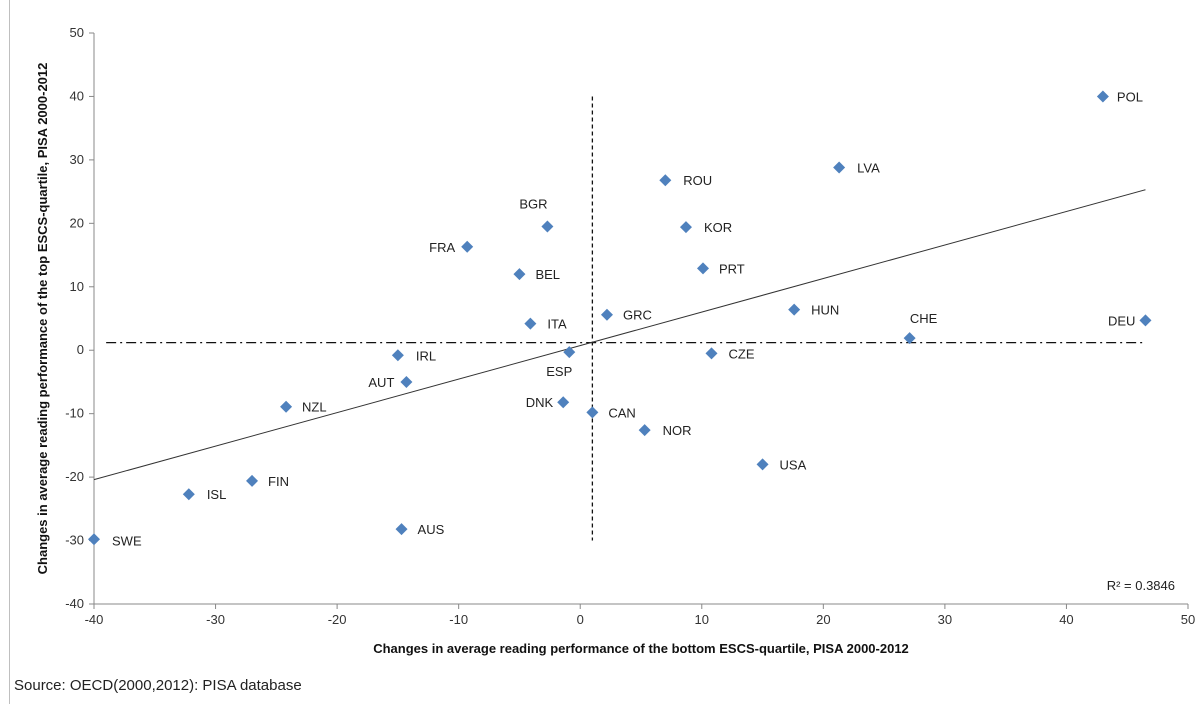 The width and height of the screenshot is (1203, 704). What do you see at coordinates (559, 371) in the screenshot?
I see `point-label-esp: ESP` at bounding box center [559, 371].